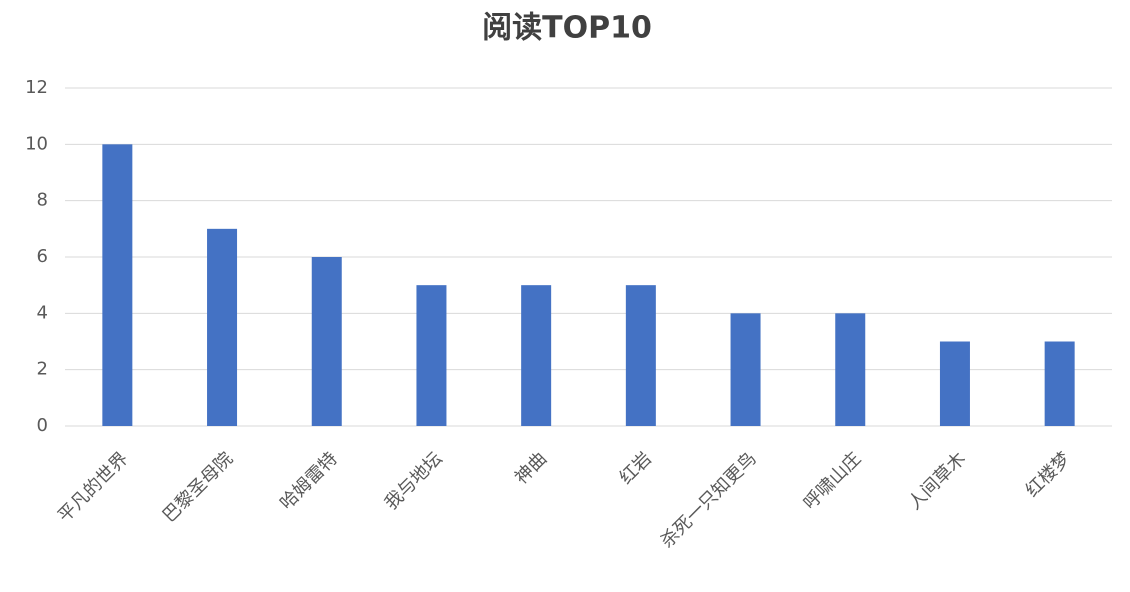  What do you see at coordinates (42, 256) in the screenshot?
I see `y-tick-label: 6` at bounding box center [42, 256].